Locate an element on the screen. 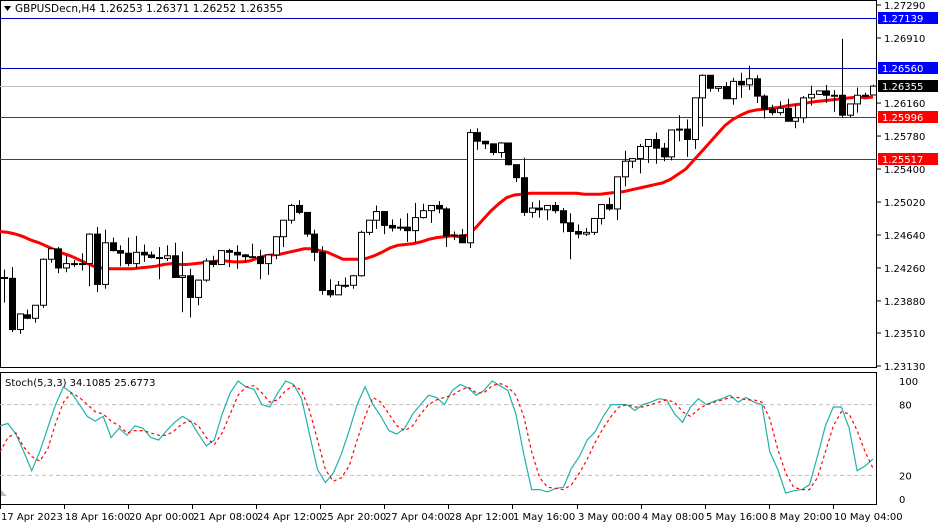 The image size is (942, 530). time-tick-label: 1 May 16:00 is located at coordinates (544, 517).